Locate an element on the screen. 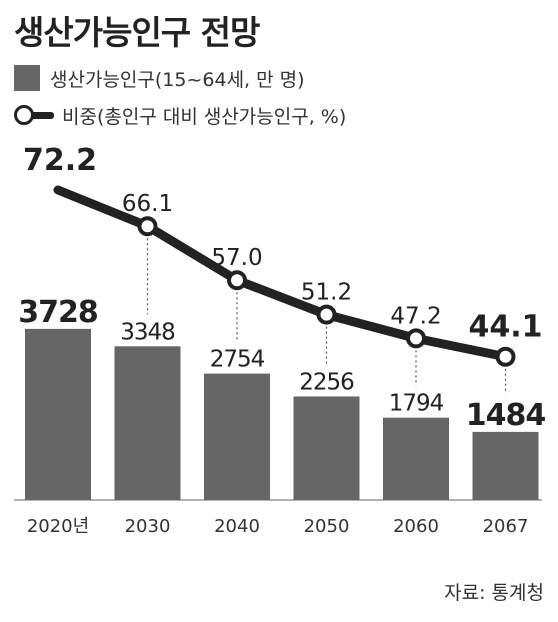 The image size is (558, 622). x-tick-label: 2040 is located at coordinates (237, 526).